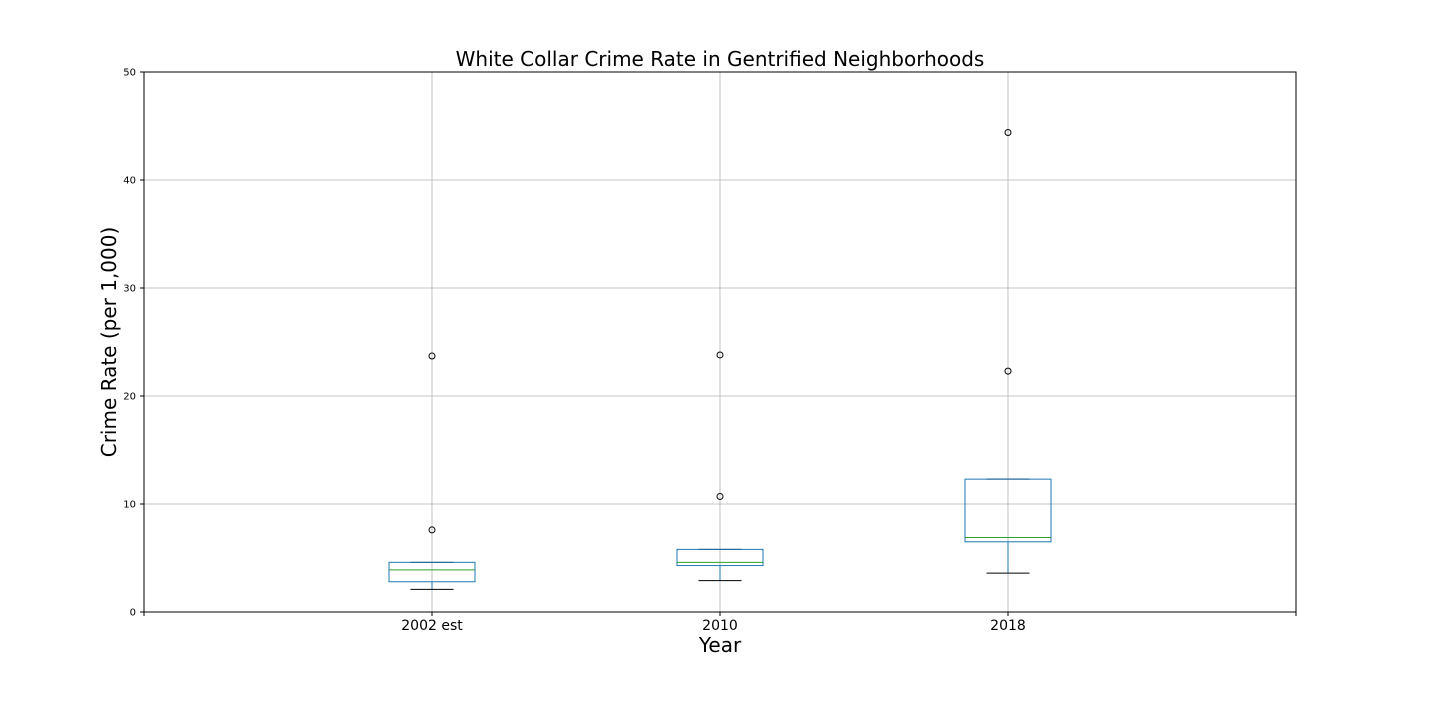 This screenshot has height=720, width=1440. I want to click on y-axis-label: Crime Rate (per 1,000), so click(109, 342).